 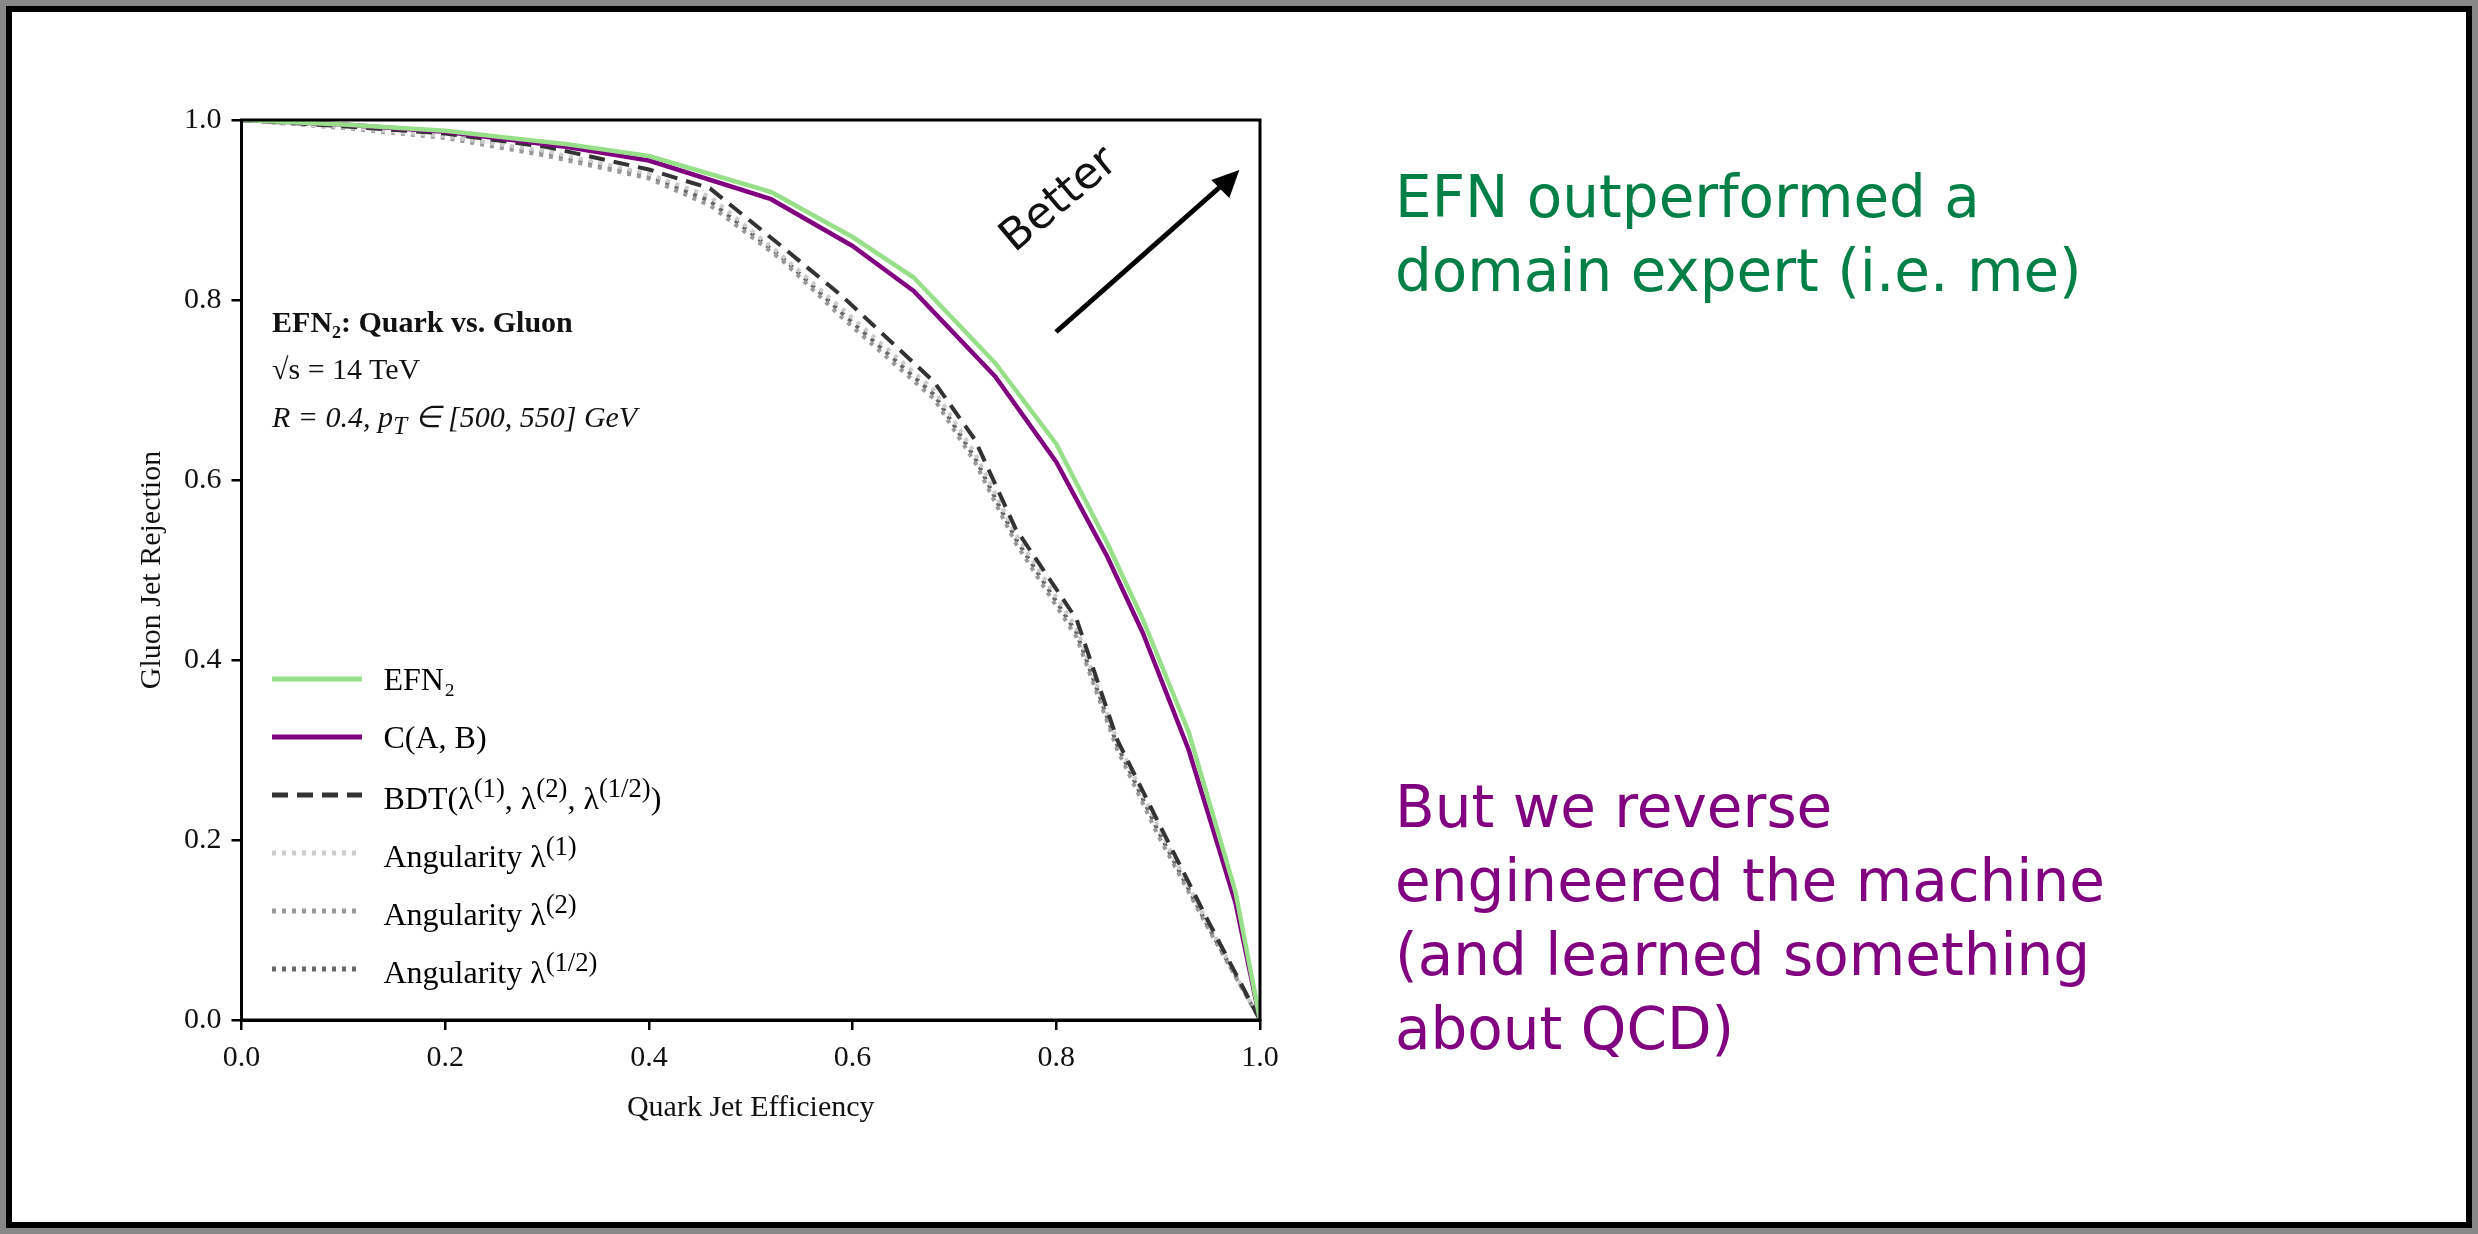 What do you see at coordinates (480, 911) in the screenshot?
I see `legend-label: Angularity λ$^{(2)}$` at bounding box center [480, 911].